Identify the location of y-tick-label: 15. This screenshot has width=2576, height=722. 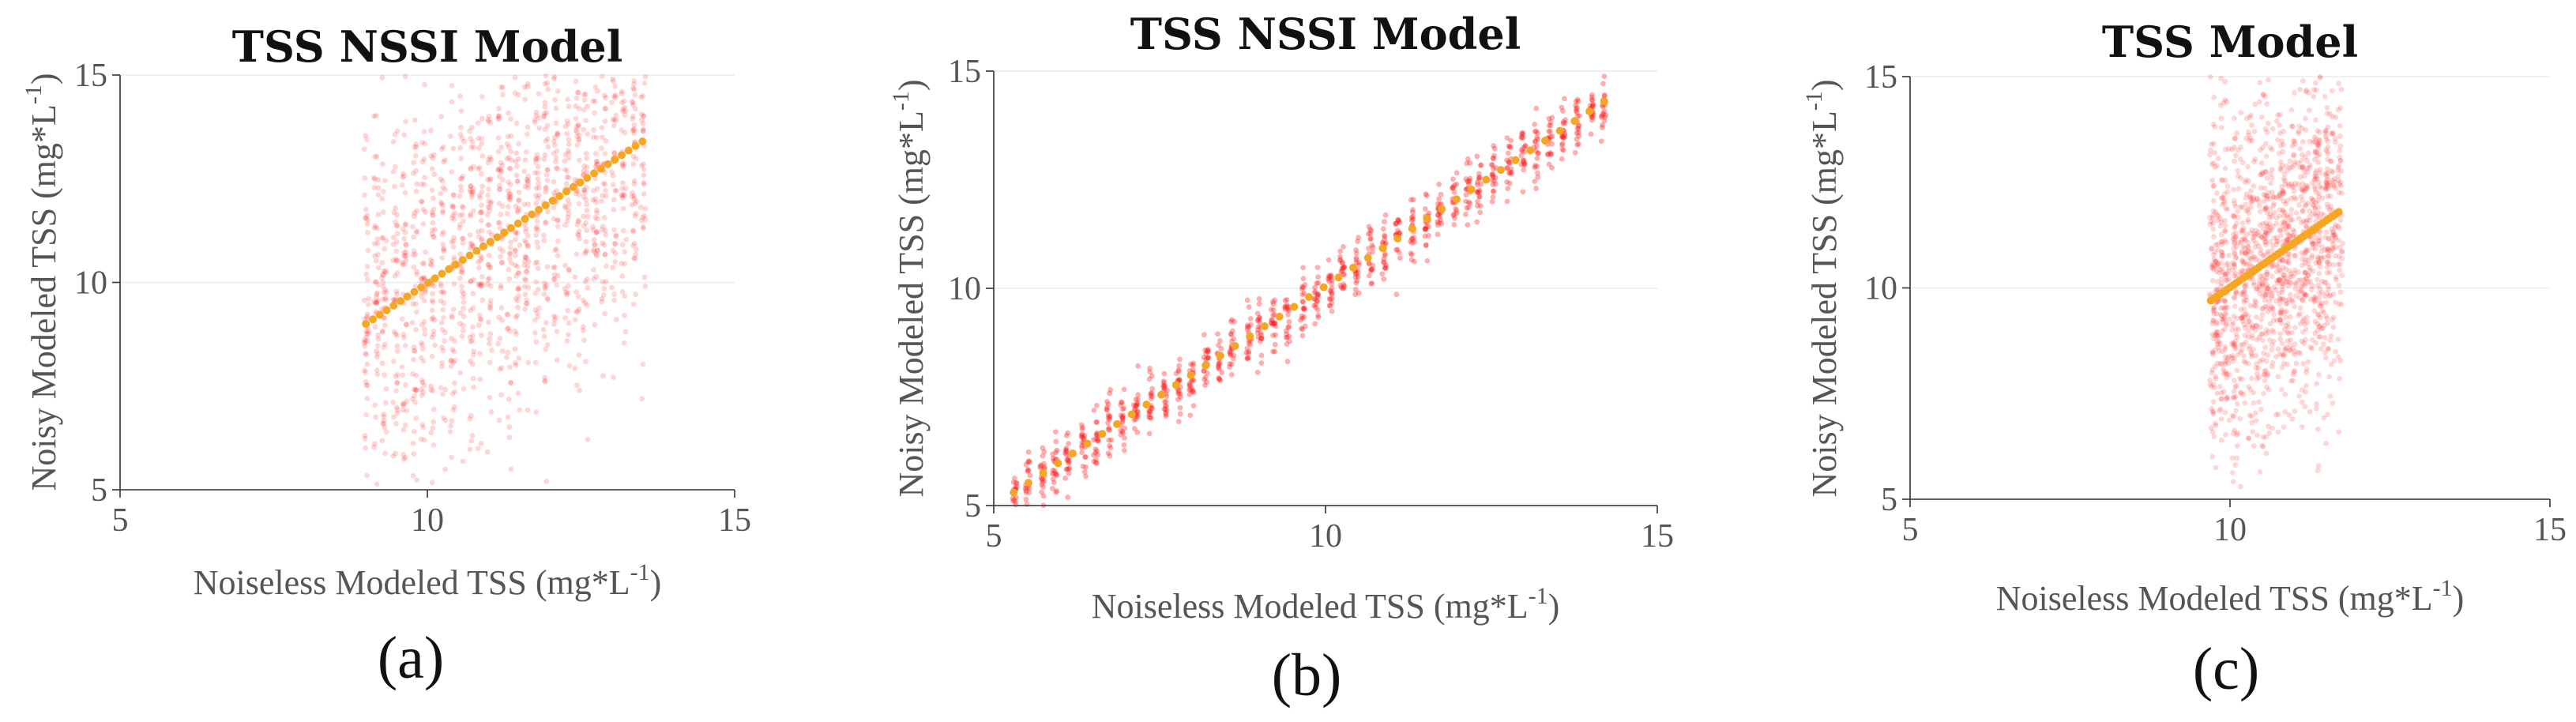
(1880, 77).